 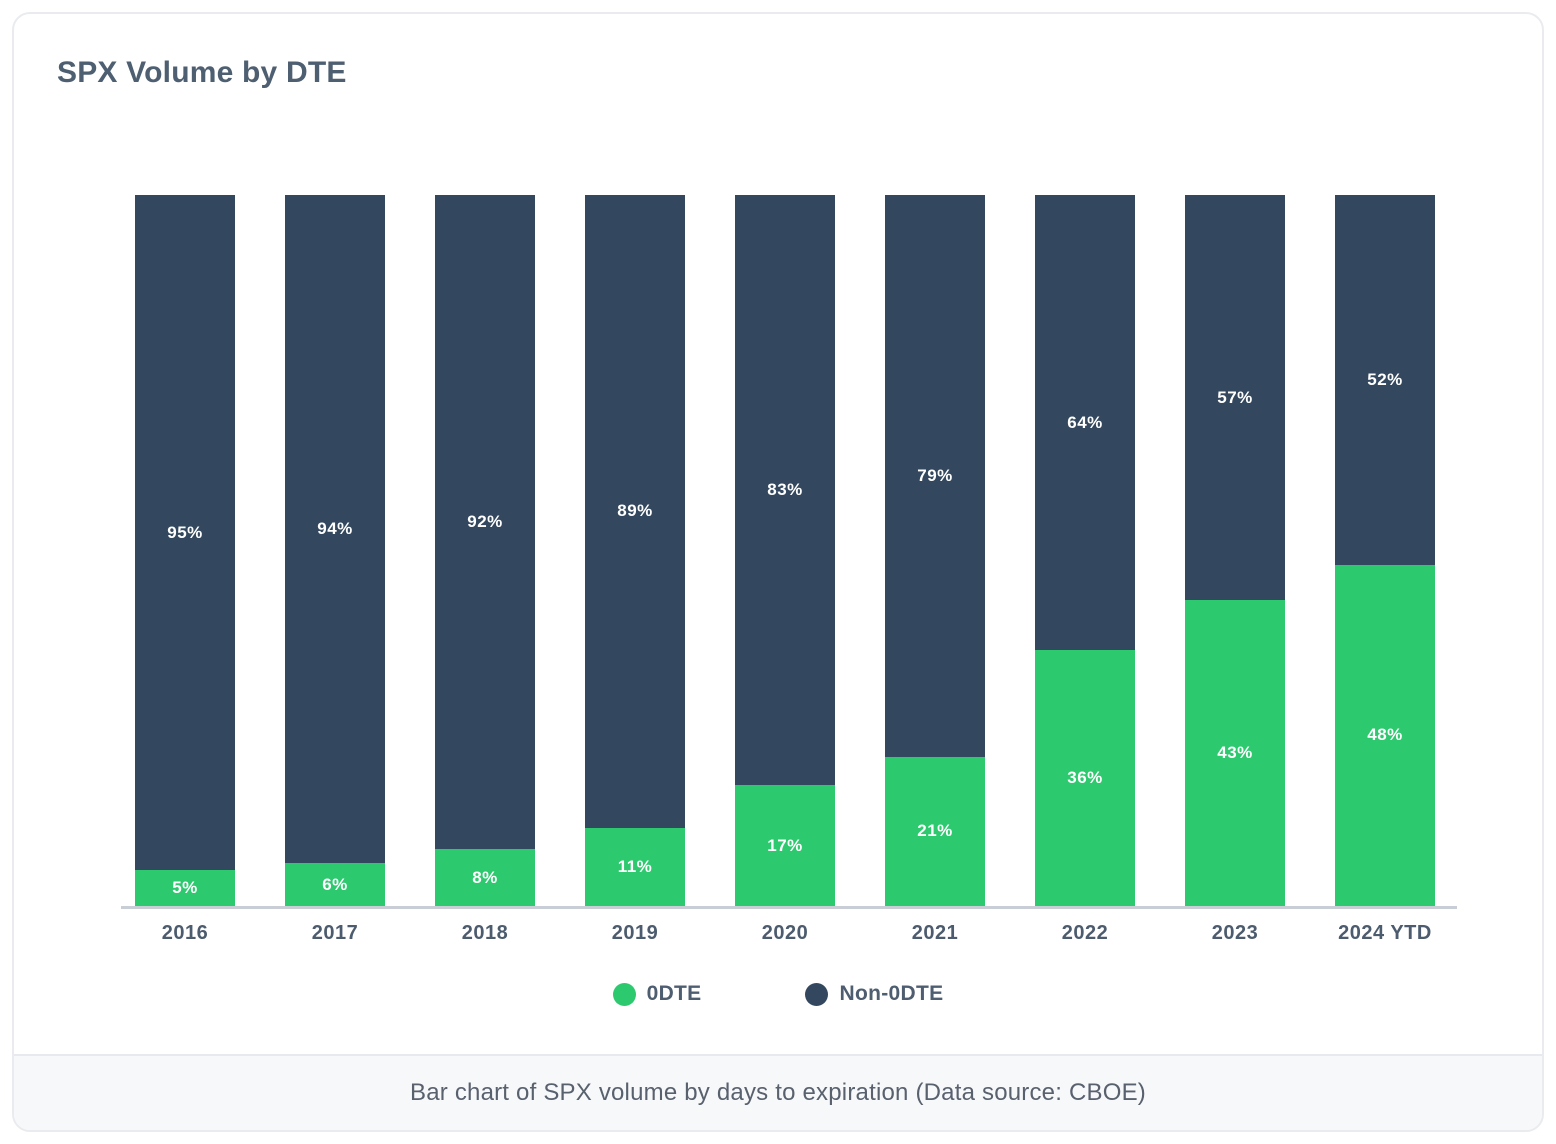 I want to click on x-axis-label-2019: 2019, so click(x=635, y=933).